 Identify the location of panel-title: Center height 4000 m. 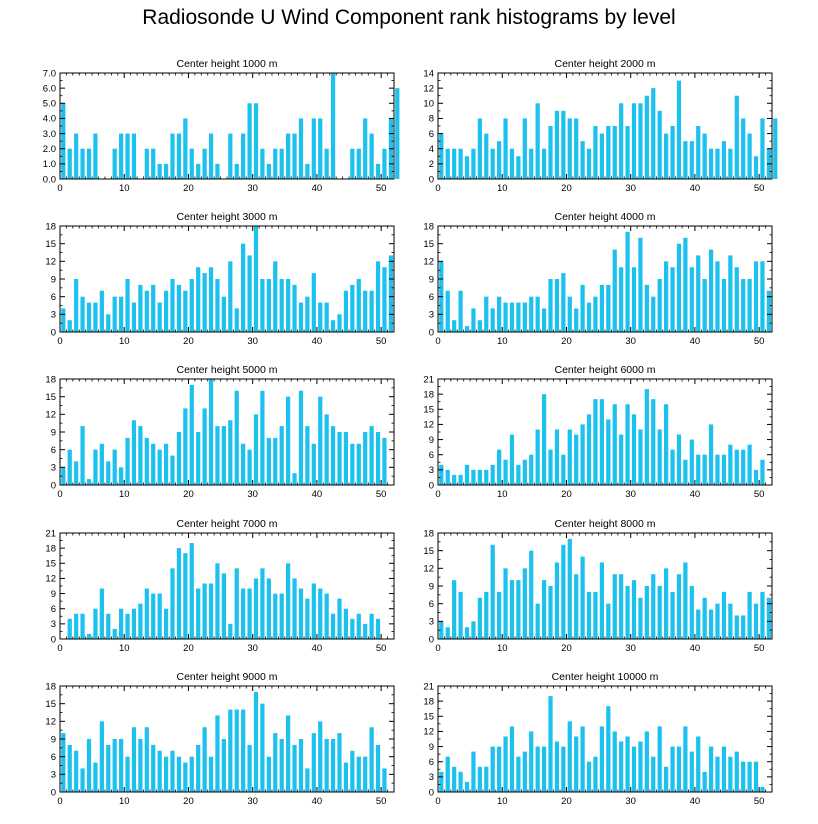
(605, 217).